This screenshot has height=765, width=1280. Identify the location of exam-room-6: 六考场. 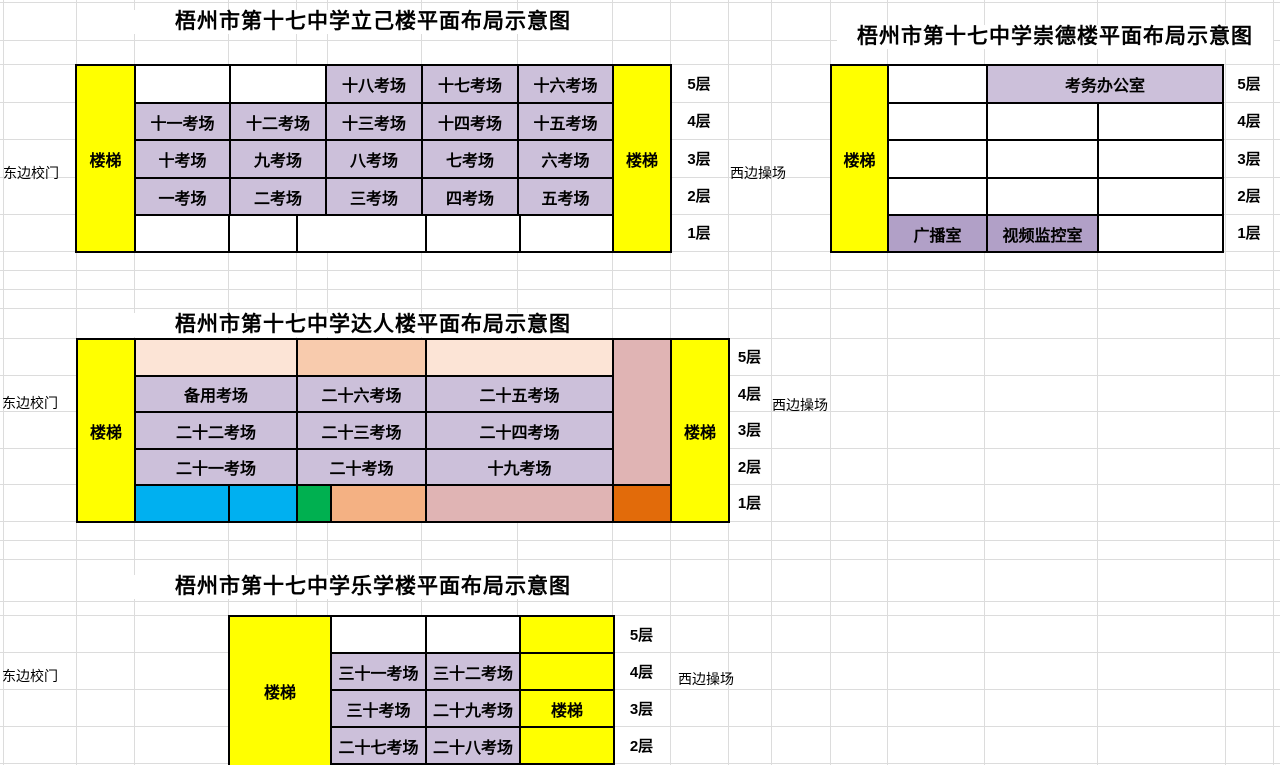
(565, 159).